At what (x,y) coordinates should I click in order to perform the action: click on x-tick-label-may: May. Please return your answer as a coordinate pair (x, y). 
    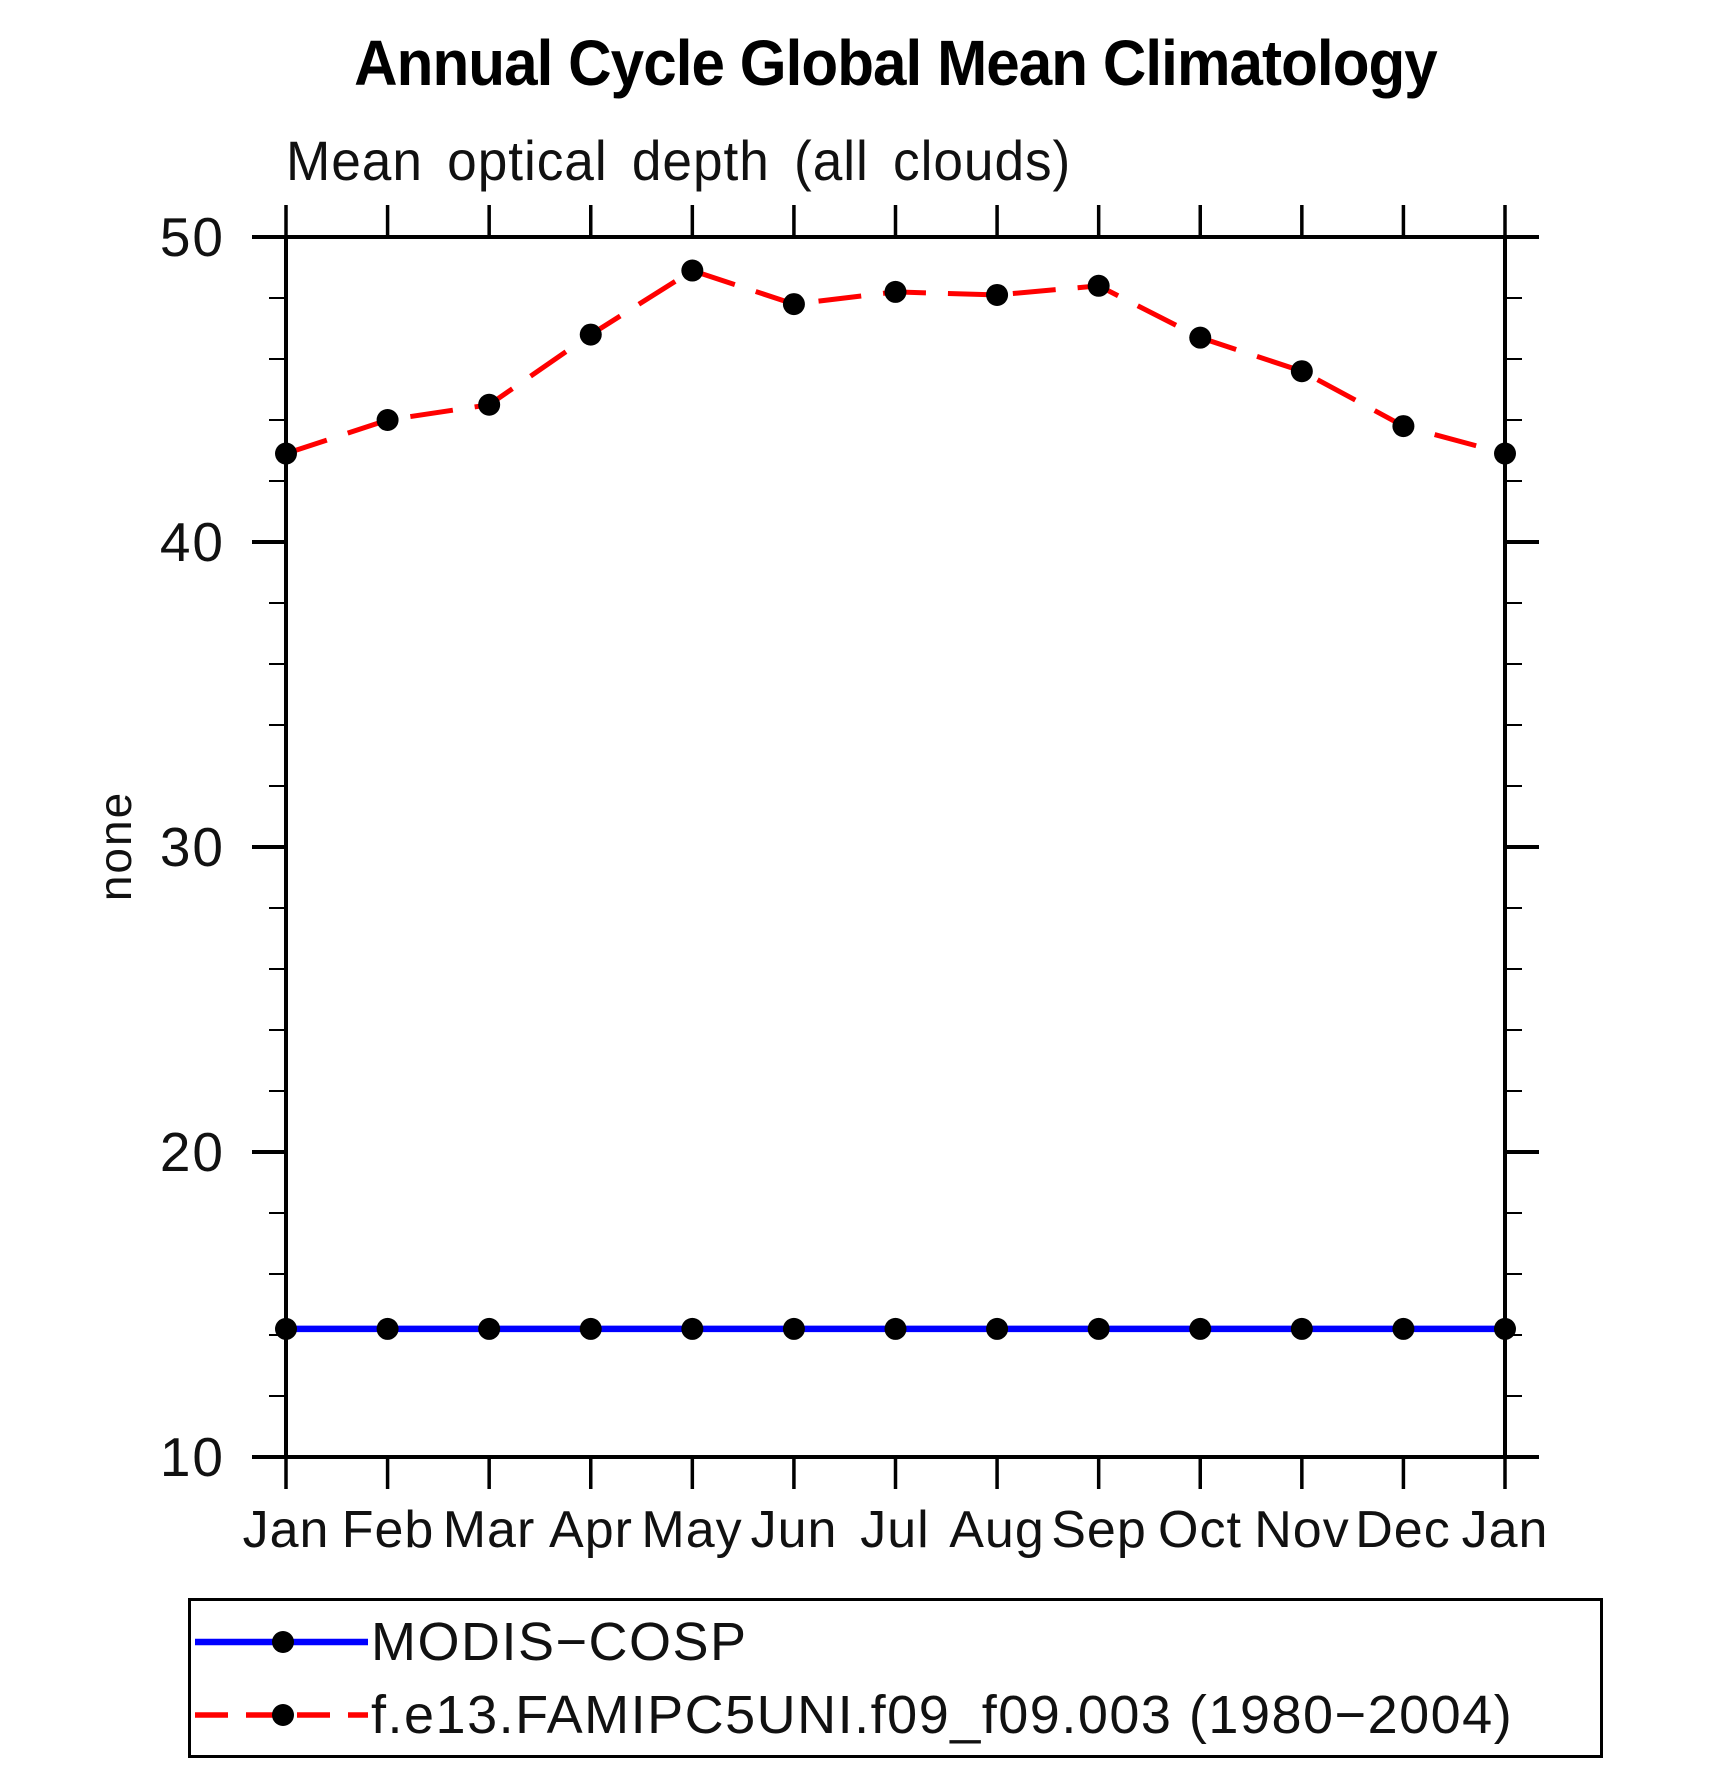
    Looking at the image, I should click on (692, 1530).